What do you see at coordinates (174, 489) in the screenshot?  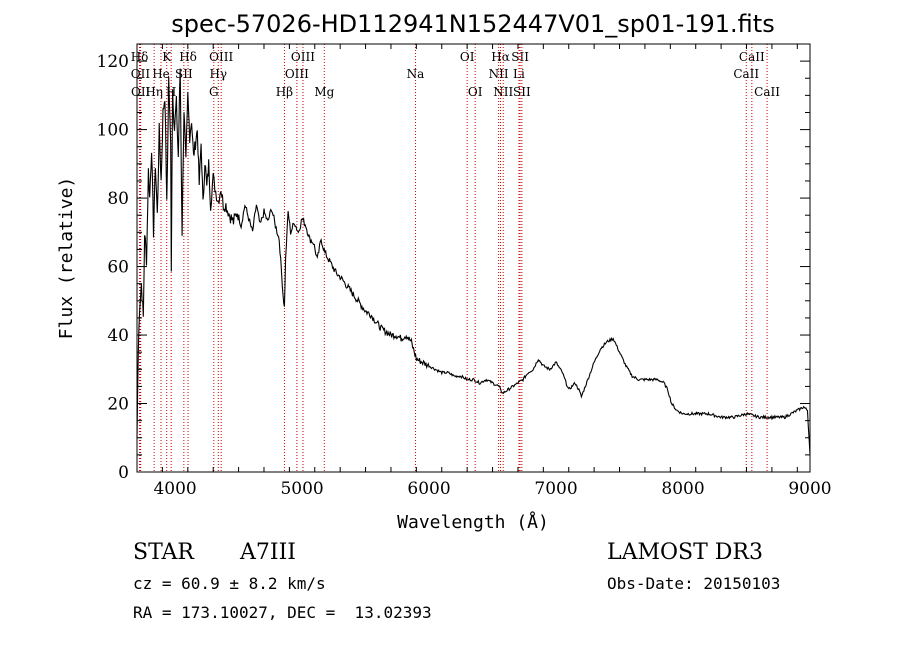 I see `x-tick-label: 4000` at bounding box center [174, 489].